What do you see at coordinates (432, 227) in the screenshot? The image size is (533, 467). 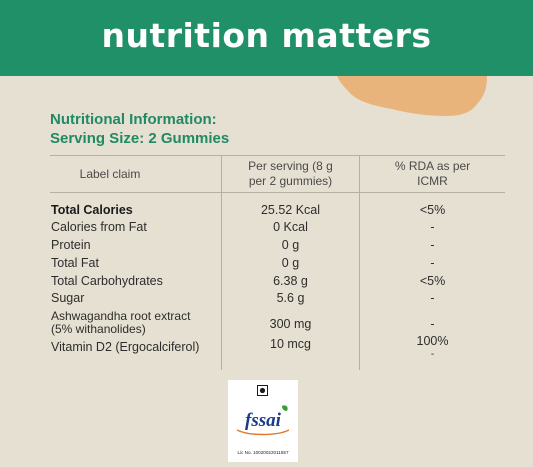 I see `row-rda-calories-from-fat: -` at bounding box center [432, 227].